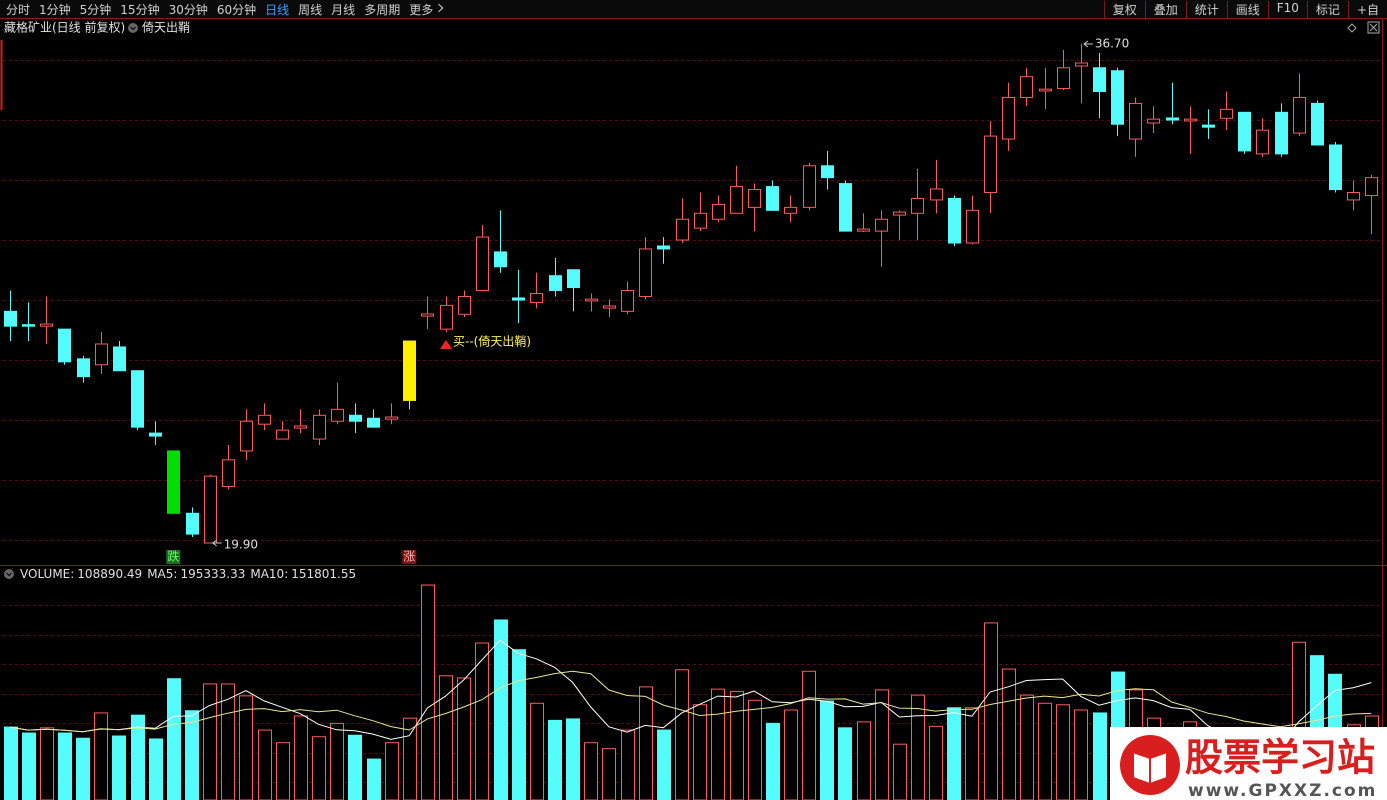 This screenshot has width=1387, height=800. What do you see at coordinates (1367, 9) in the screenshot?
I see `tool-button: +自` at bounding box center [1367, 9].